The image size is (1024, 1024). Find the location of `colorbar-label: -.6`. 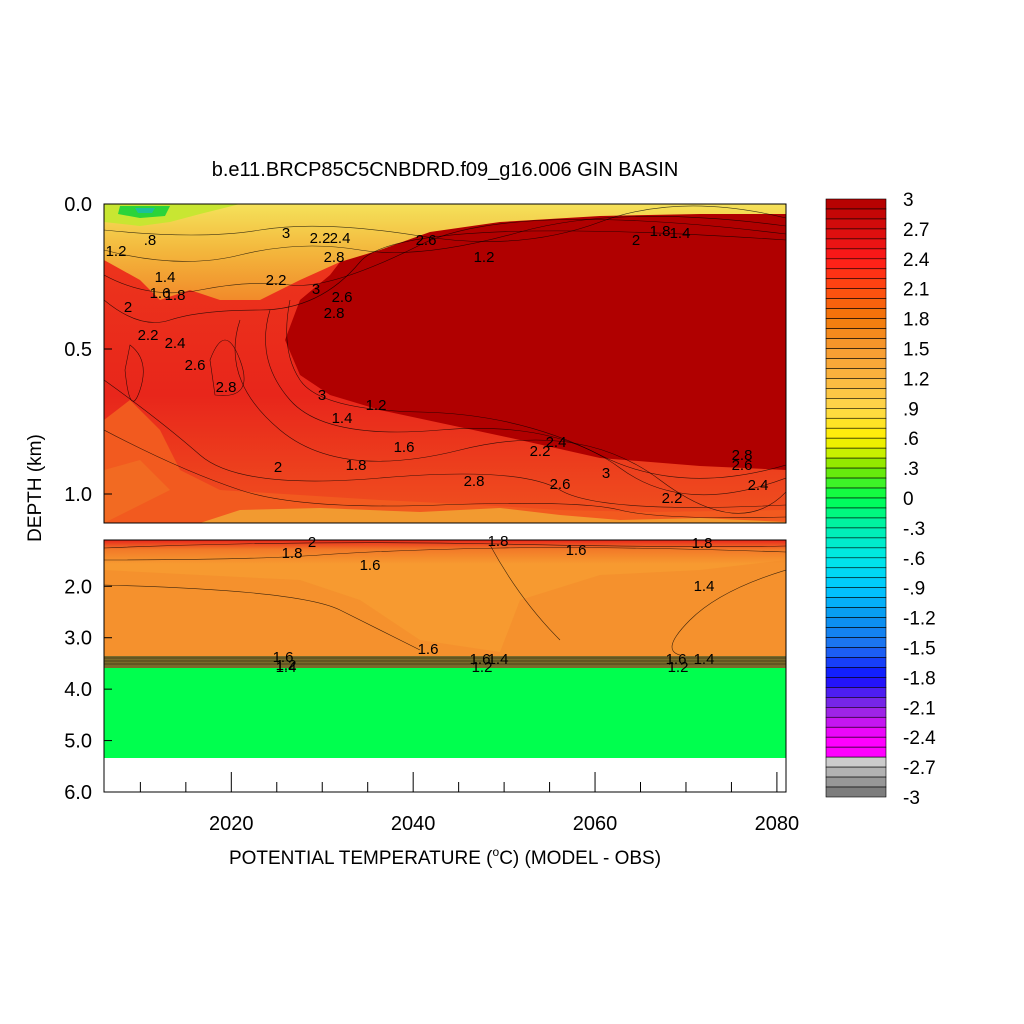

colorbar-label: -.6 is located at coordinates (914, 559).